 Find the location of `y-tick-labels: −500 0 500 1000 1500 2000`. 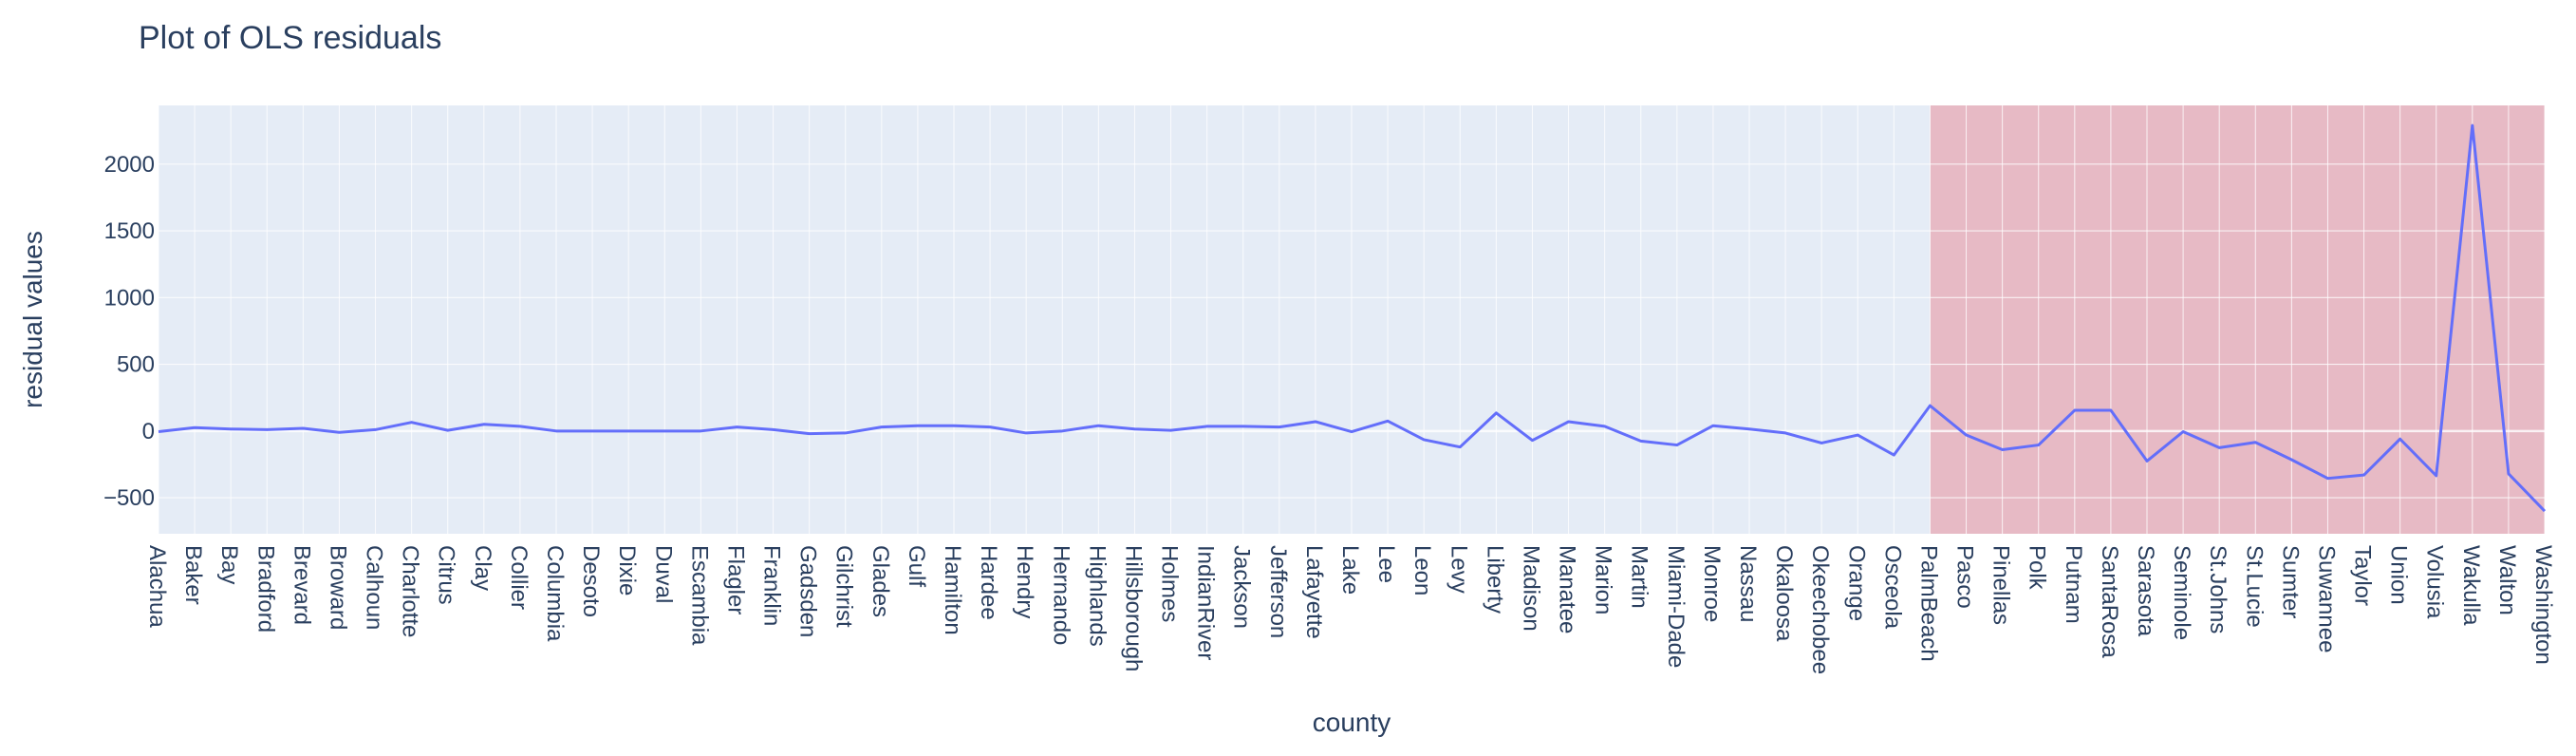

y-tick-labels: −500 0 500 1000 1500 2000 is located at coordinates (129, 332).